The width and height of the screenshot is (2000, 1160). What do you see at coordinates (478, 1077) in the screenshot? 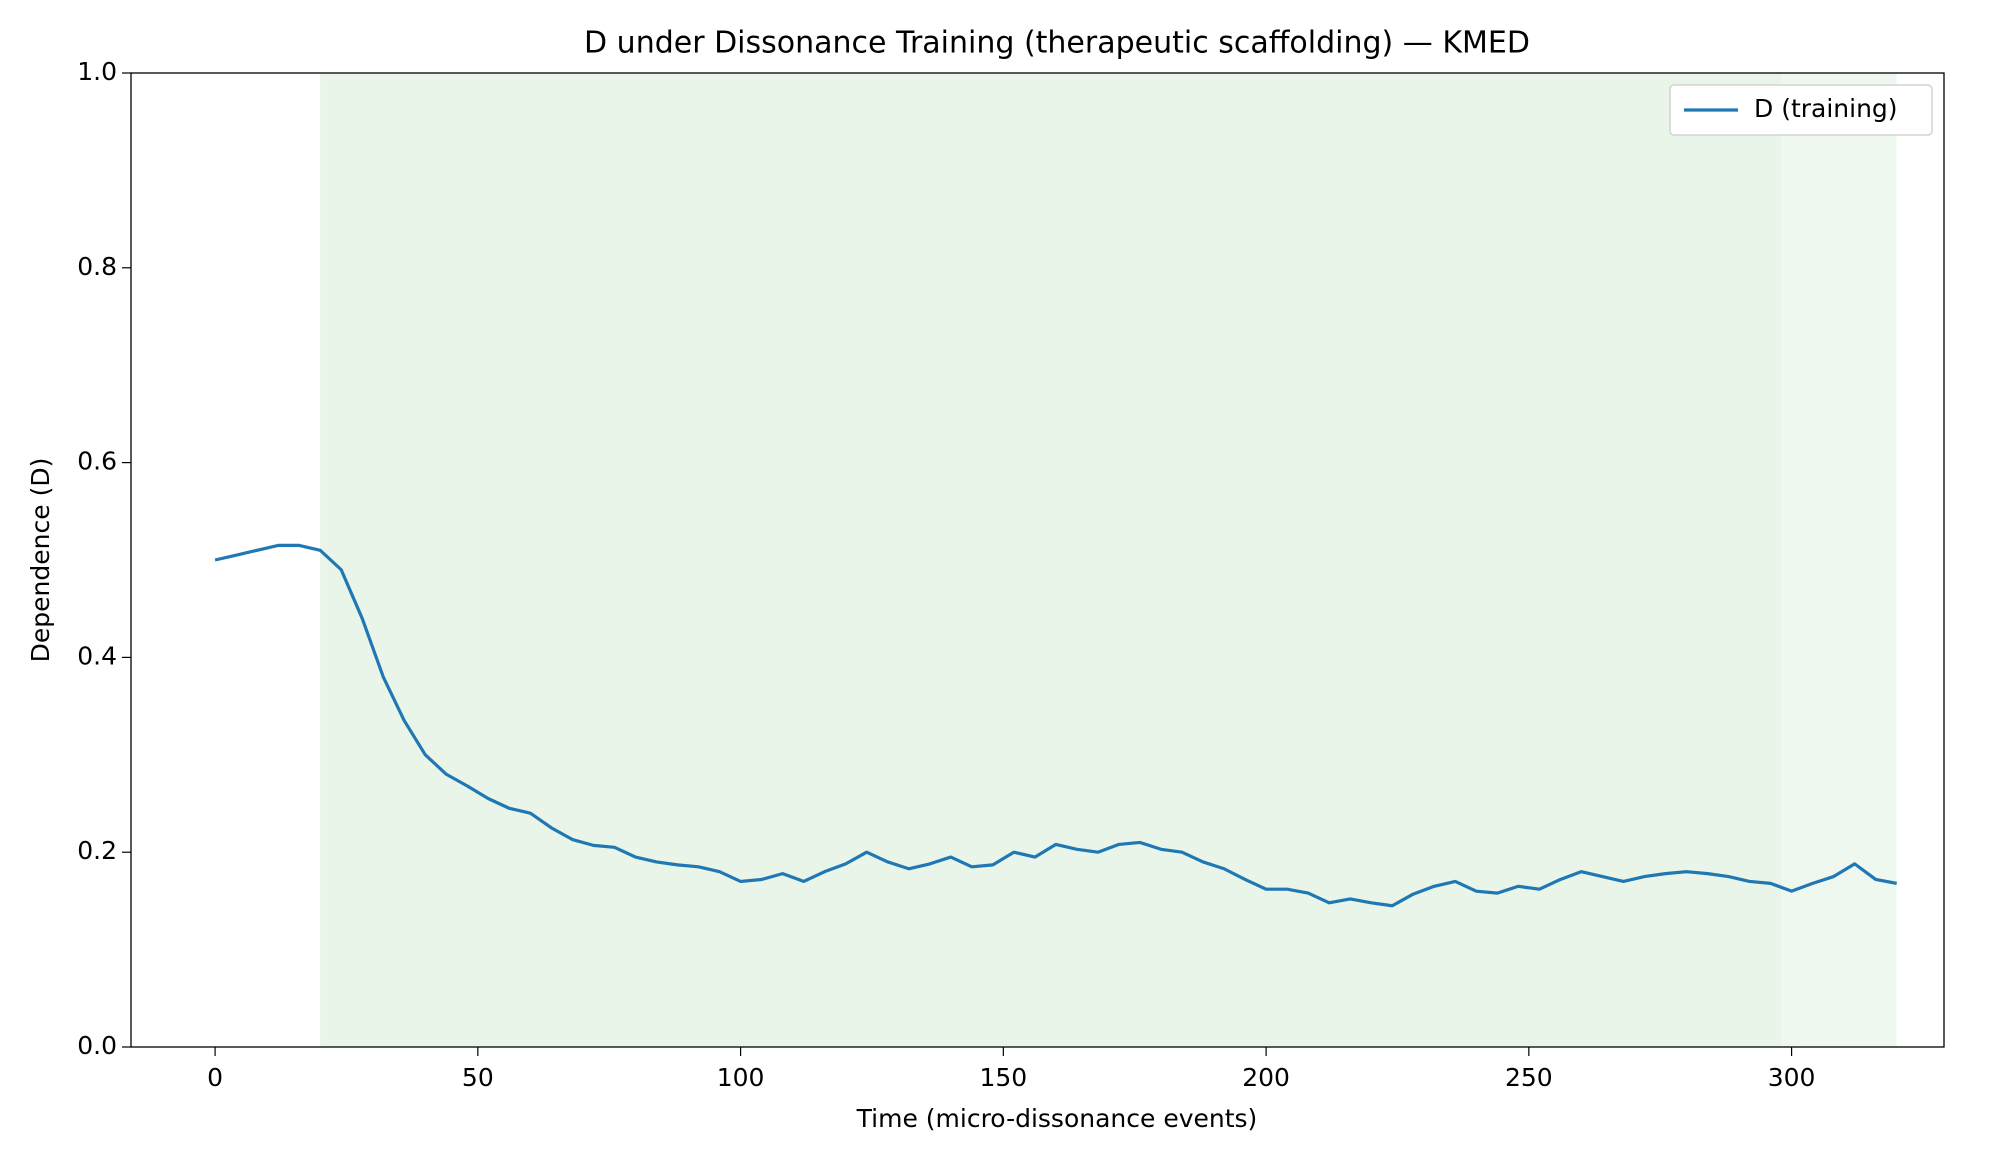
I see `x-tick-label: 50` at bounding box center [478, 1077].